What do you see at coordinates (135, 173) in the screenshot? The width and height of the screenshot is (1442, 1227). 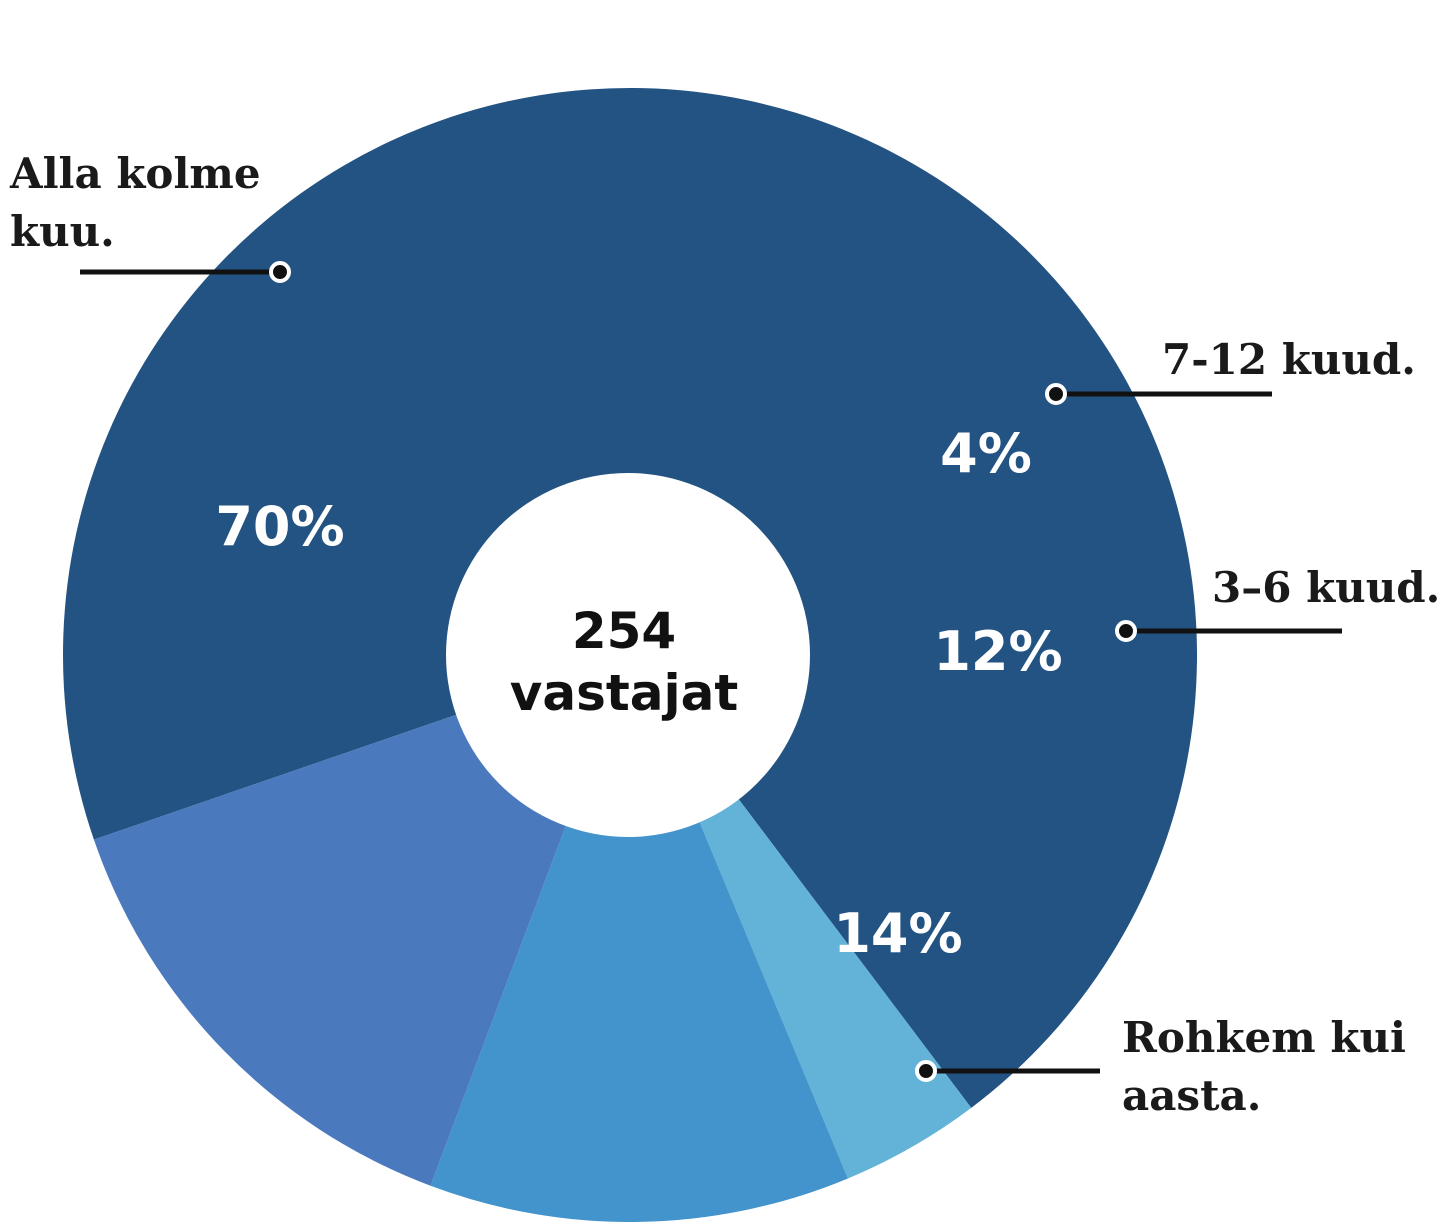 I see `category-label-1-line-1: Alla kolme` at bounding box center [135, 173].